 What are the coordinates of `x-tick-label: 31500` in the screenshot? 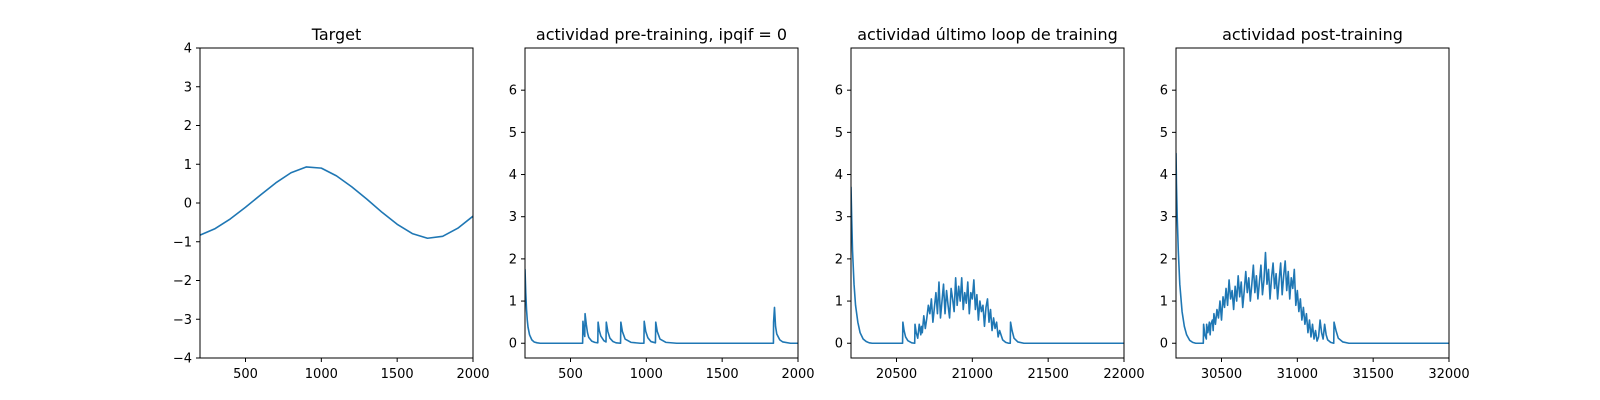 It's located at (1372, 374).